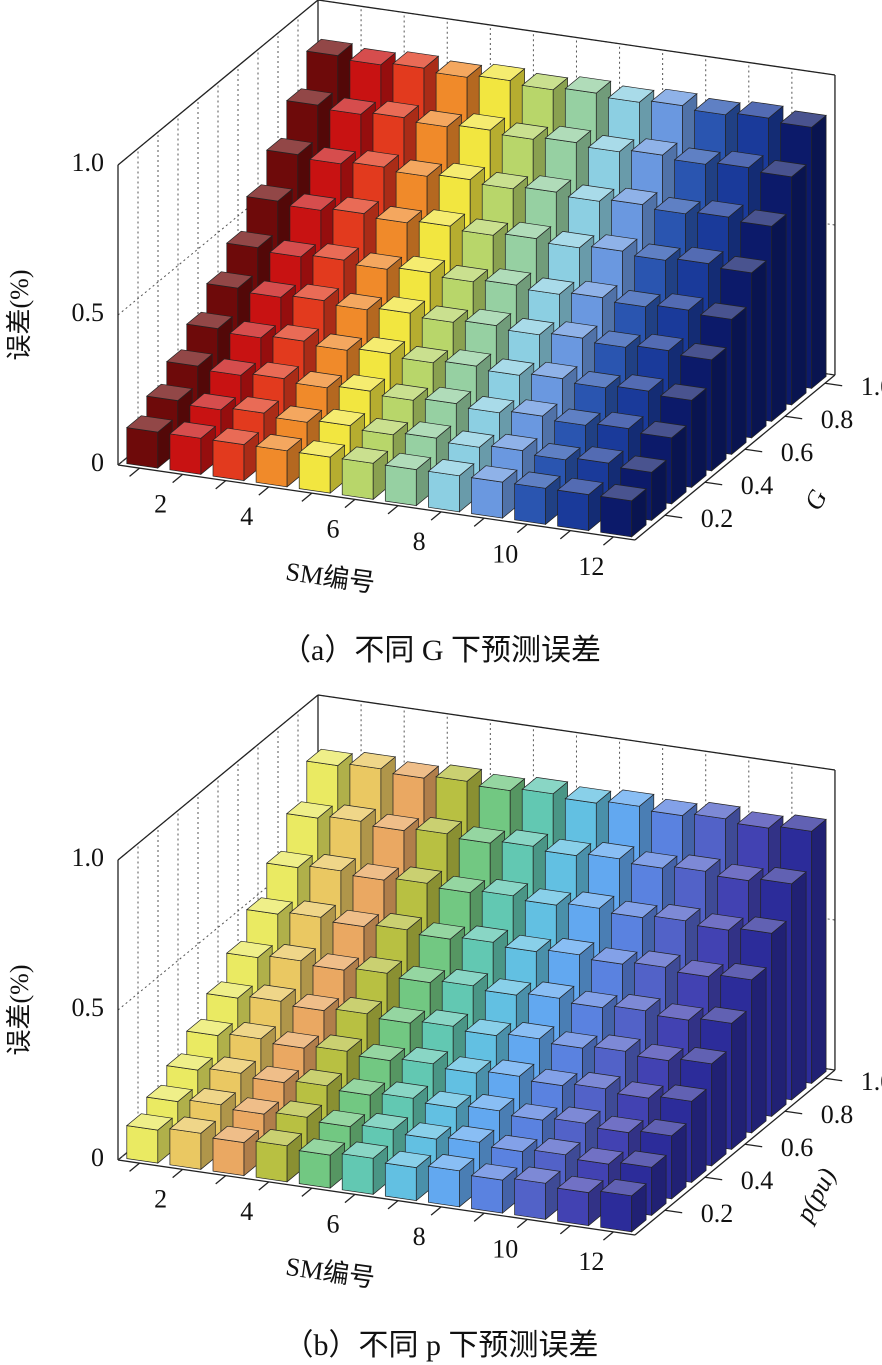  What do you see at coordinates (591, 566) in the screenshot?
I see `x-tick-label: 12` at bounding box center [591, 566].